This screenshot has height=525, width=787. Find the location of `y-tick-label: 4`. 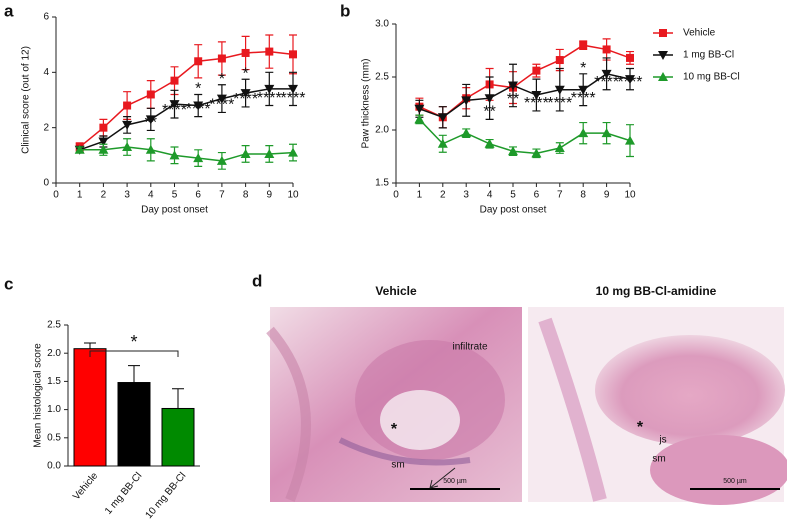

y-tick-label: 4 is located at coordinates (46, 72).